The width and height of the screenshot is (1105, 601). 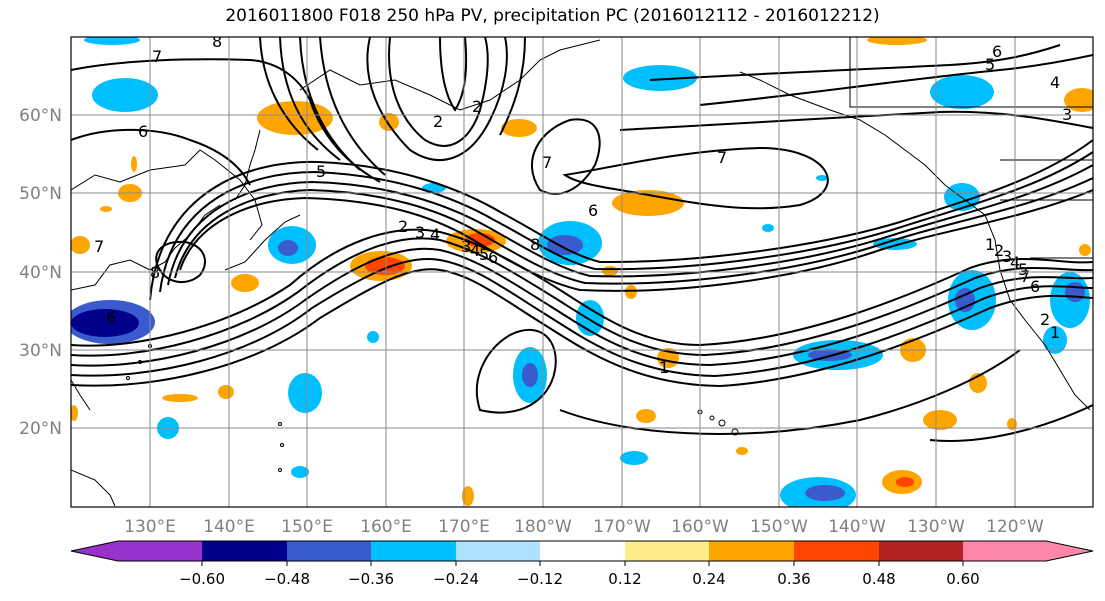 I want to click on lat-label: 20°N, so click(x=40, y=429).